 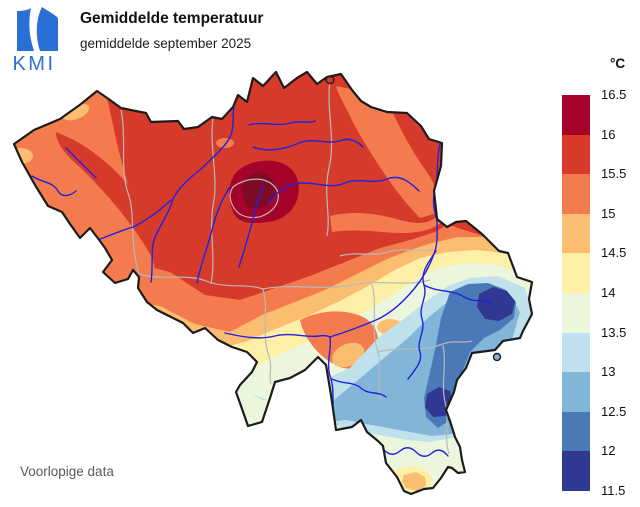 I want to click on scale-tick-label: 15, so click(x=608, y=213).